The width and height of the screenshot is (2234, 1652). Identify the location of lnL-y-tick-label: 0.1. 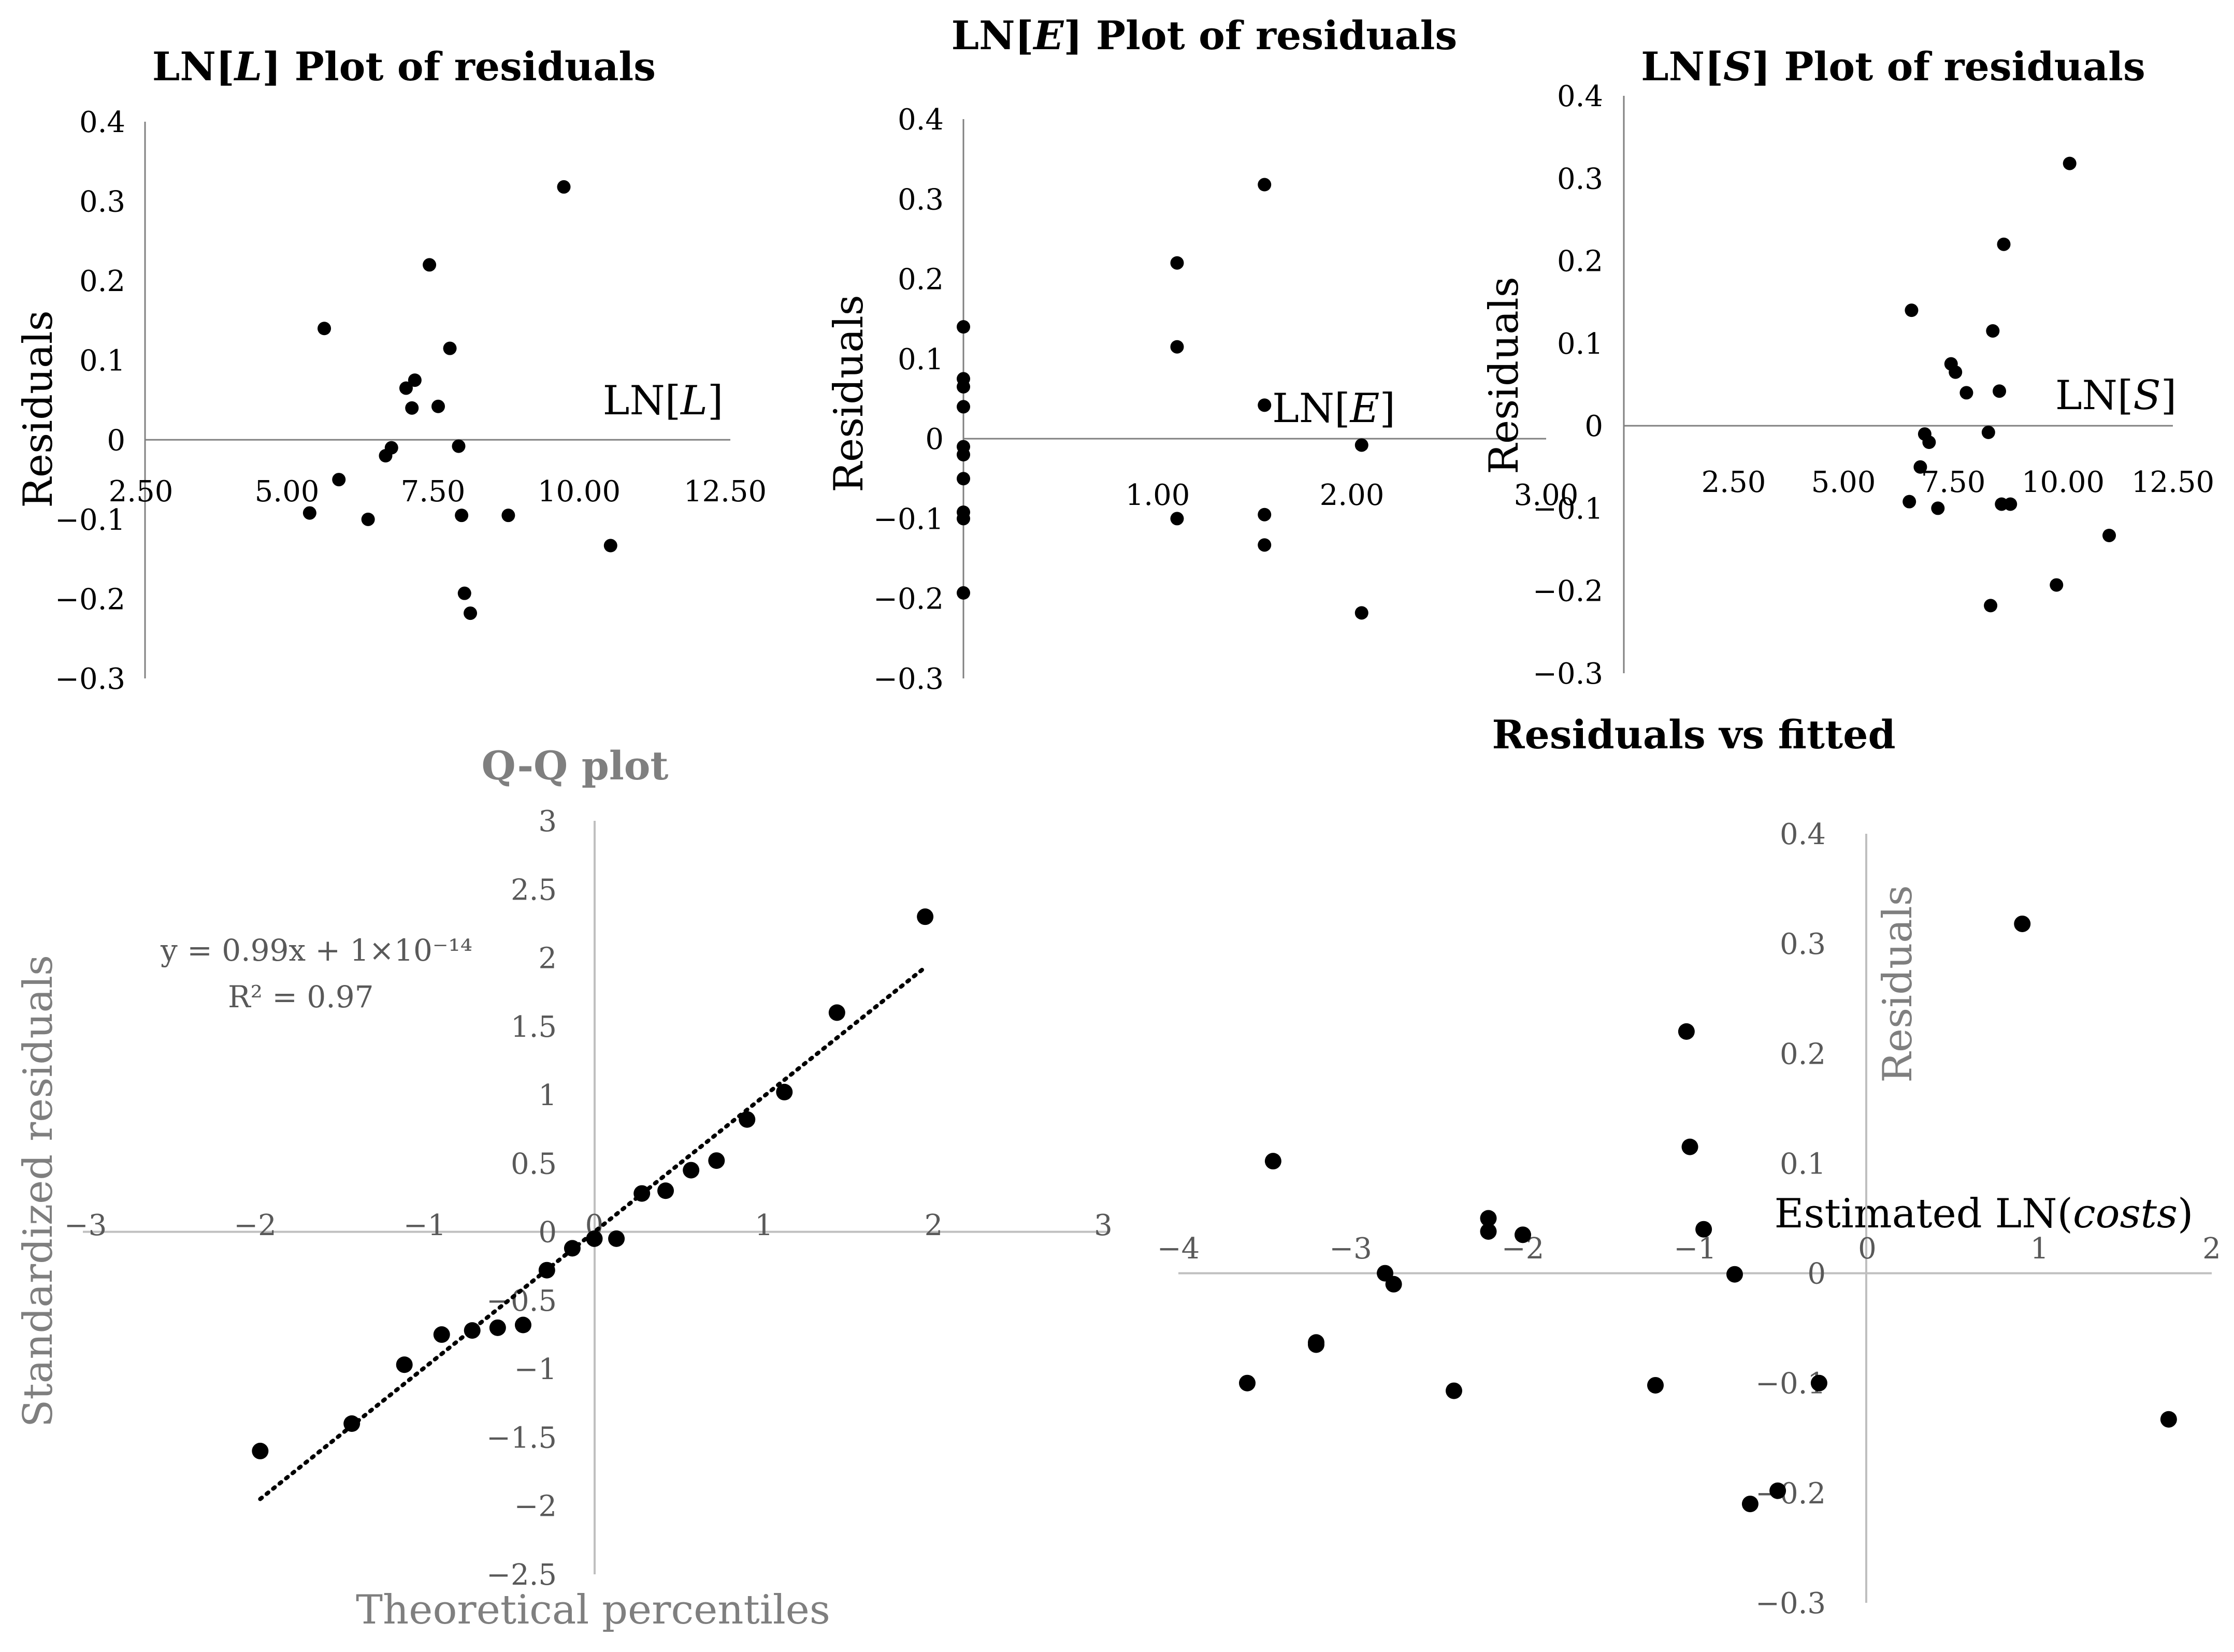
(102, 361).